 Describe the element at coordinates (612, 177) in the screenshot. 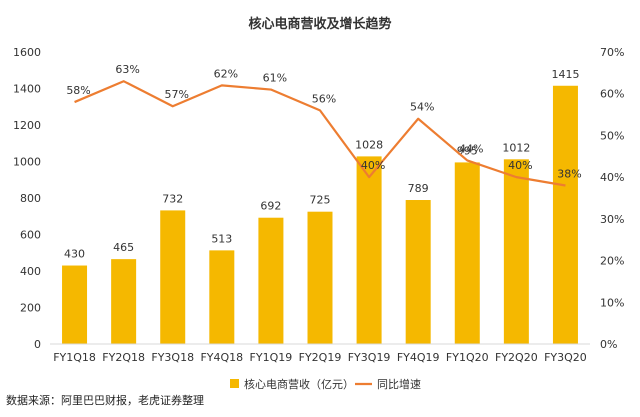

I see `y-right-tick-label: 40%` at that location.